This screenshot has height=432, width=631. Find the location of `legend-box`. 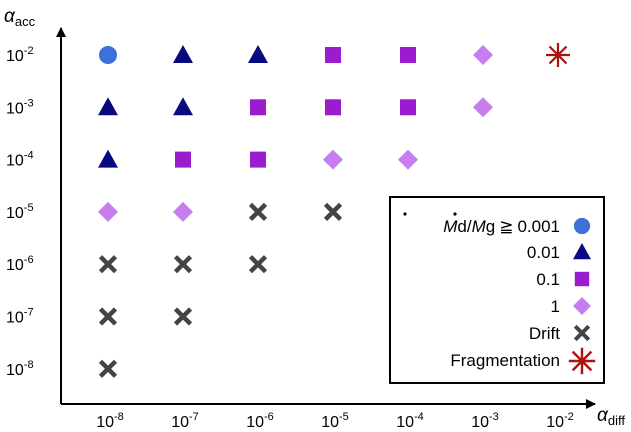

legend-box is located at coordinates (497, 290).